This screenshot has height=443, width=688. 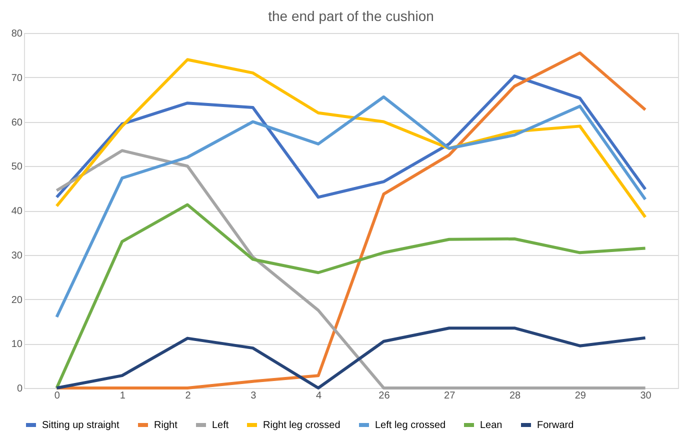 I want to click on legend-label: Right, so click(x=166, y=425).